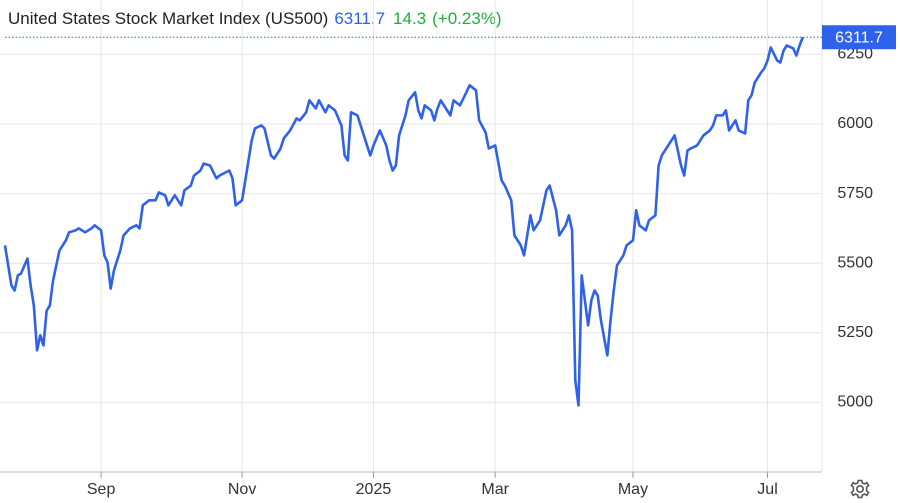 The image size is (900, 503). I want to click on y-tick-label: 5000, so click(855, 402).